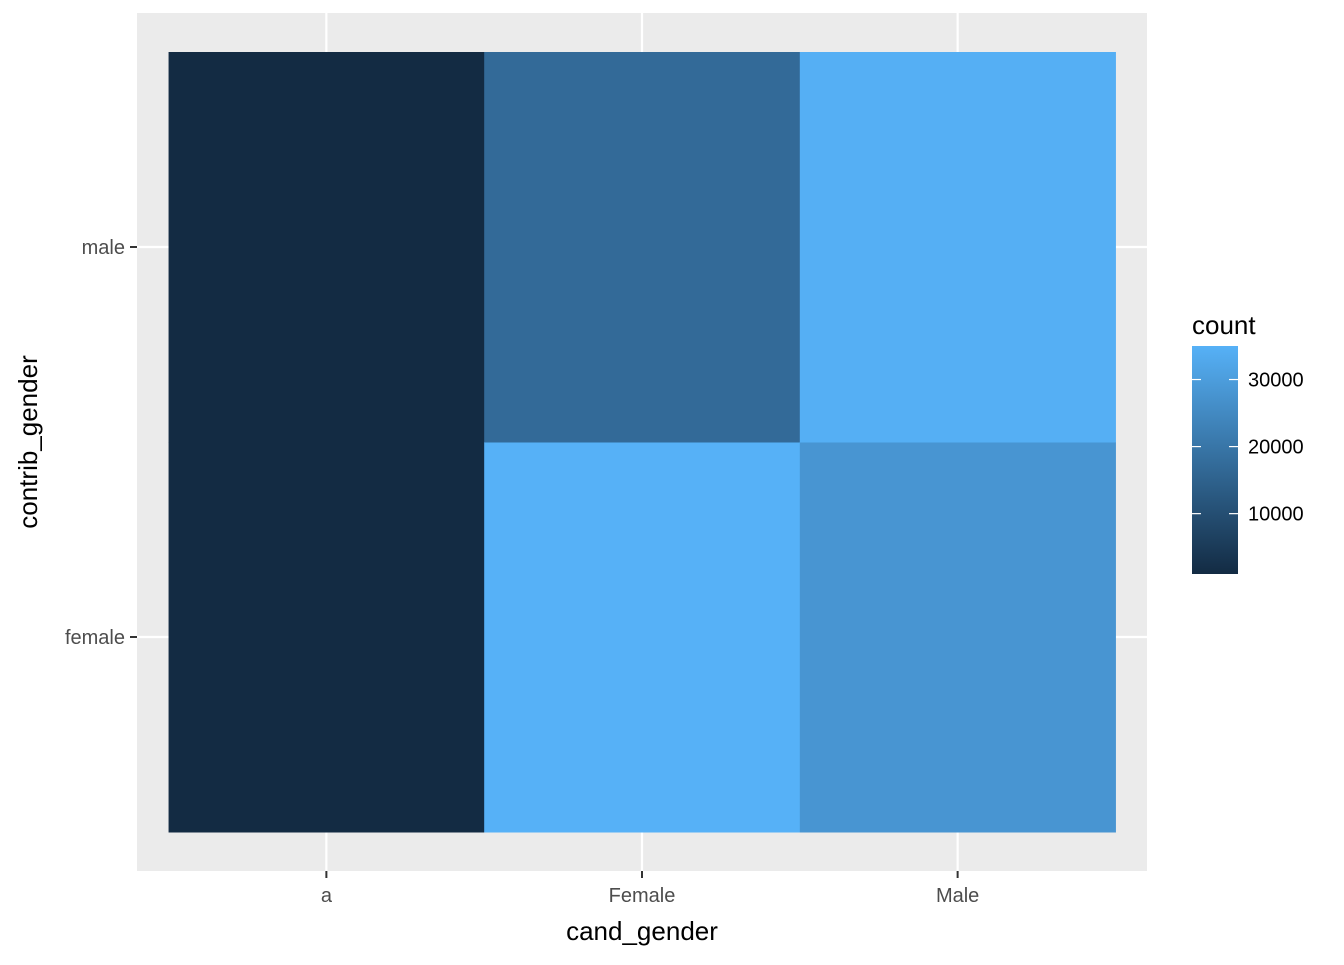  I want to click on legend-break-label: 10000, so click(1276, 515).